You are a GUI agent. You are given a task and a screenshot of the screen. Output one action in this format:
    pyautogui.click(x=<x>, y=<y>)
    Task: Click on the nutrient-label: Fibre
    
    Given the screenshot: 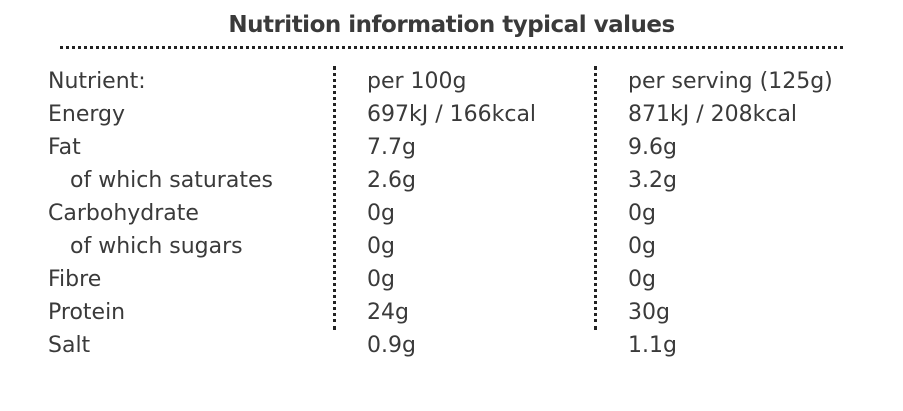 What is the action you would take?
    pyautogui.click(x=75, y=279)
    